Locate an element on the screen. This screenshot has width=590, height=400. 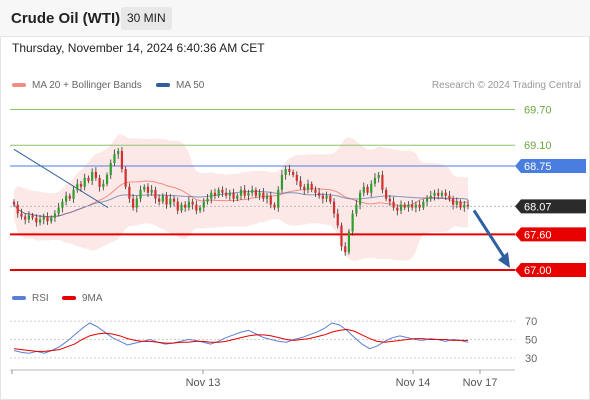
x-tick-label: Nov 13 is located at coordinates (203, 383).